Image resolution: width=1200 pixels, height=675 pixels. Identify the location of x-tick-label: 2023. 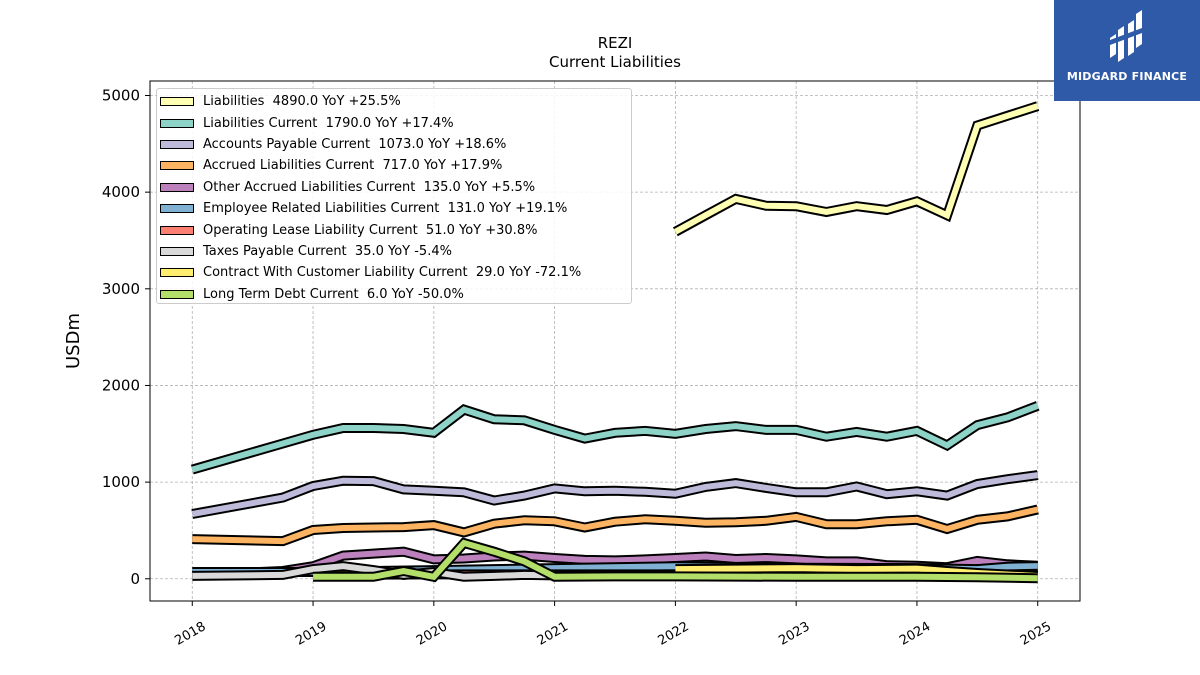
(794, 634).